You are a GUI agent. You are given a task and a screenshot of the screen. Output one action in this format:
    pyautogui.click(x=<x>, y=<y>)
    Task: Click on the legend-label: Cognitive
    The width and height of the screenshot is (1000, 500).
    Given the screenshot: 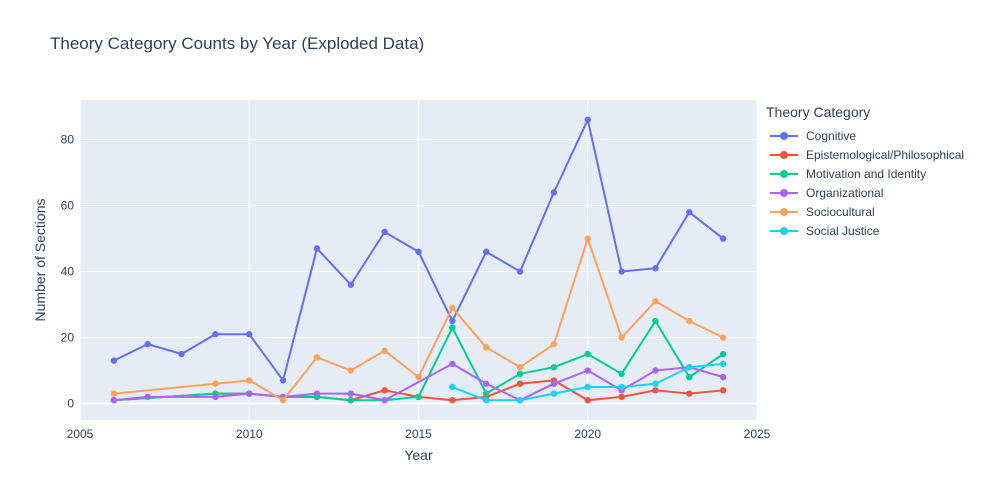 What is the action you would take?
    pyautogui.click(x=831, y=135)
    